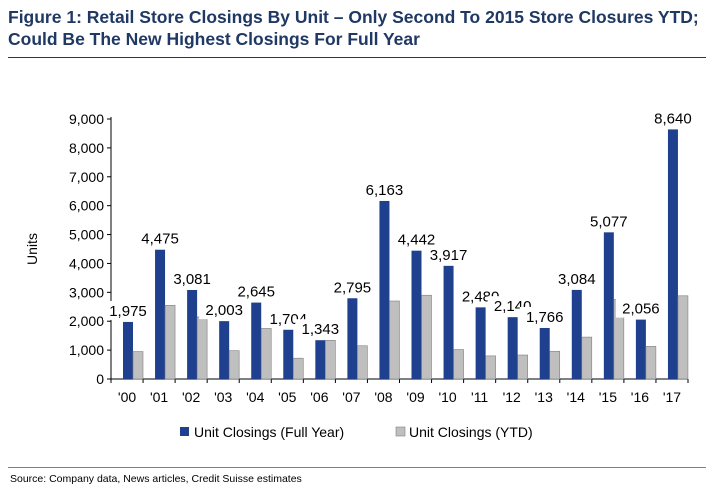  What do you see at coordinates (287, 397) in the screenshot?
I see `x-tick-label: '05` at bounding box center [287, 397].